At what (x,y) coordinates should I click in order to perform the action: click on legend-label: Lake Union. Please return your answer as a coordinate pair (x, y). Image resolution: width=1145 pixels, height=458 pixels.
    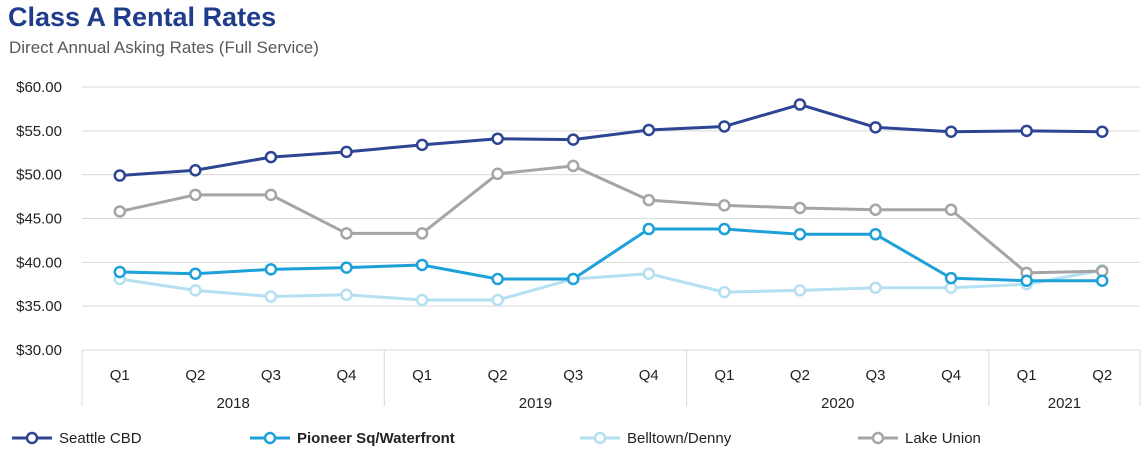
    Looking at the image, I should click on (943, 438).